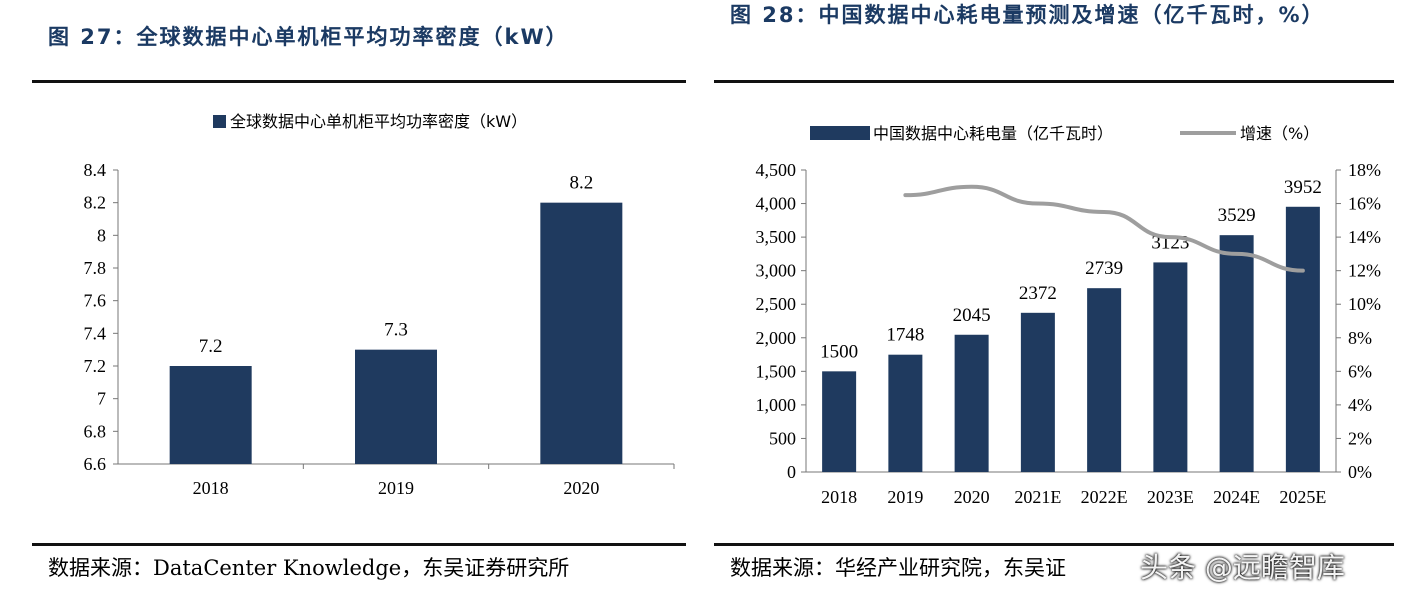 This screenshot has width=1422, height=600. Describe the element at coordinates (776, 271) in the screenshot. I see `y-tick-label: 3,000` at that location.